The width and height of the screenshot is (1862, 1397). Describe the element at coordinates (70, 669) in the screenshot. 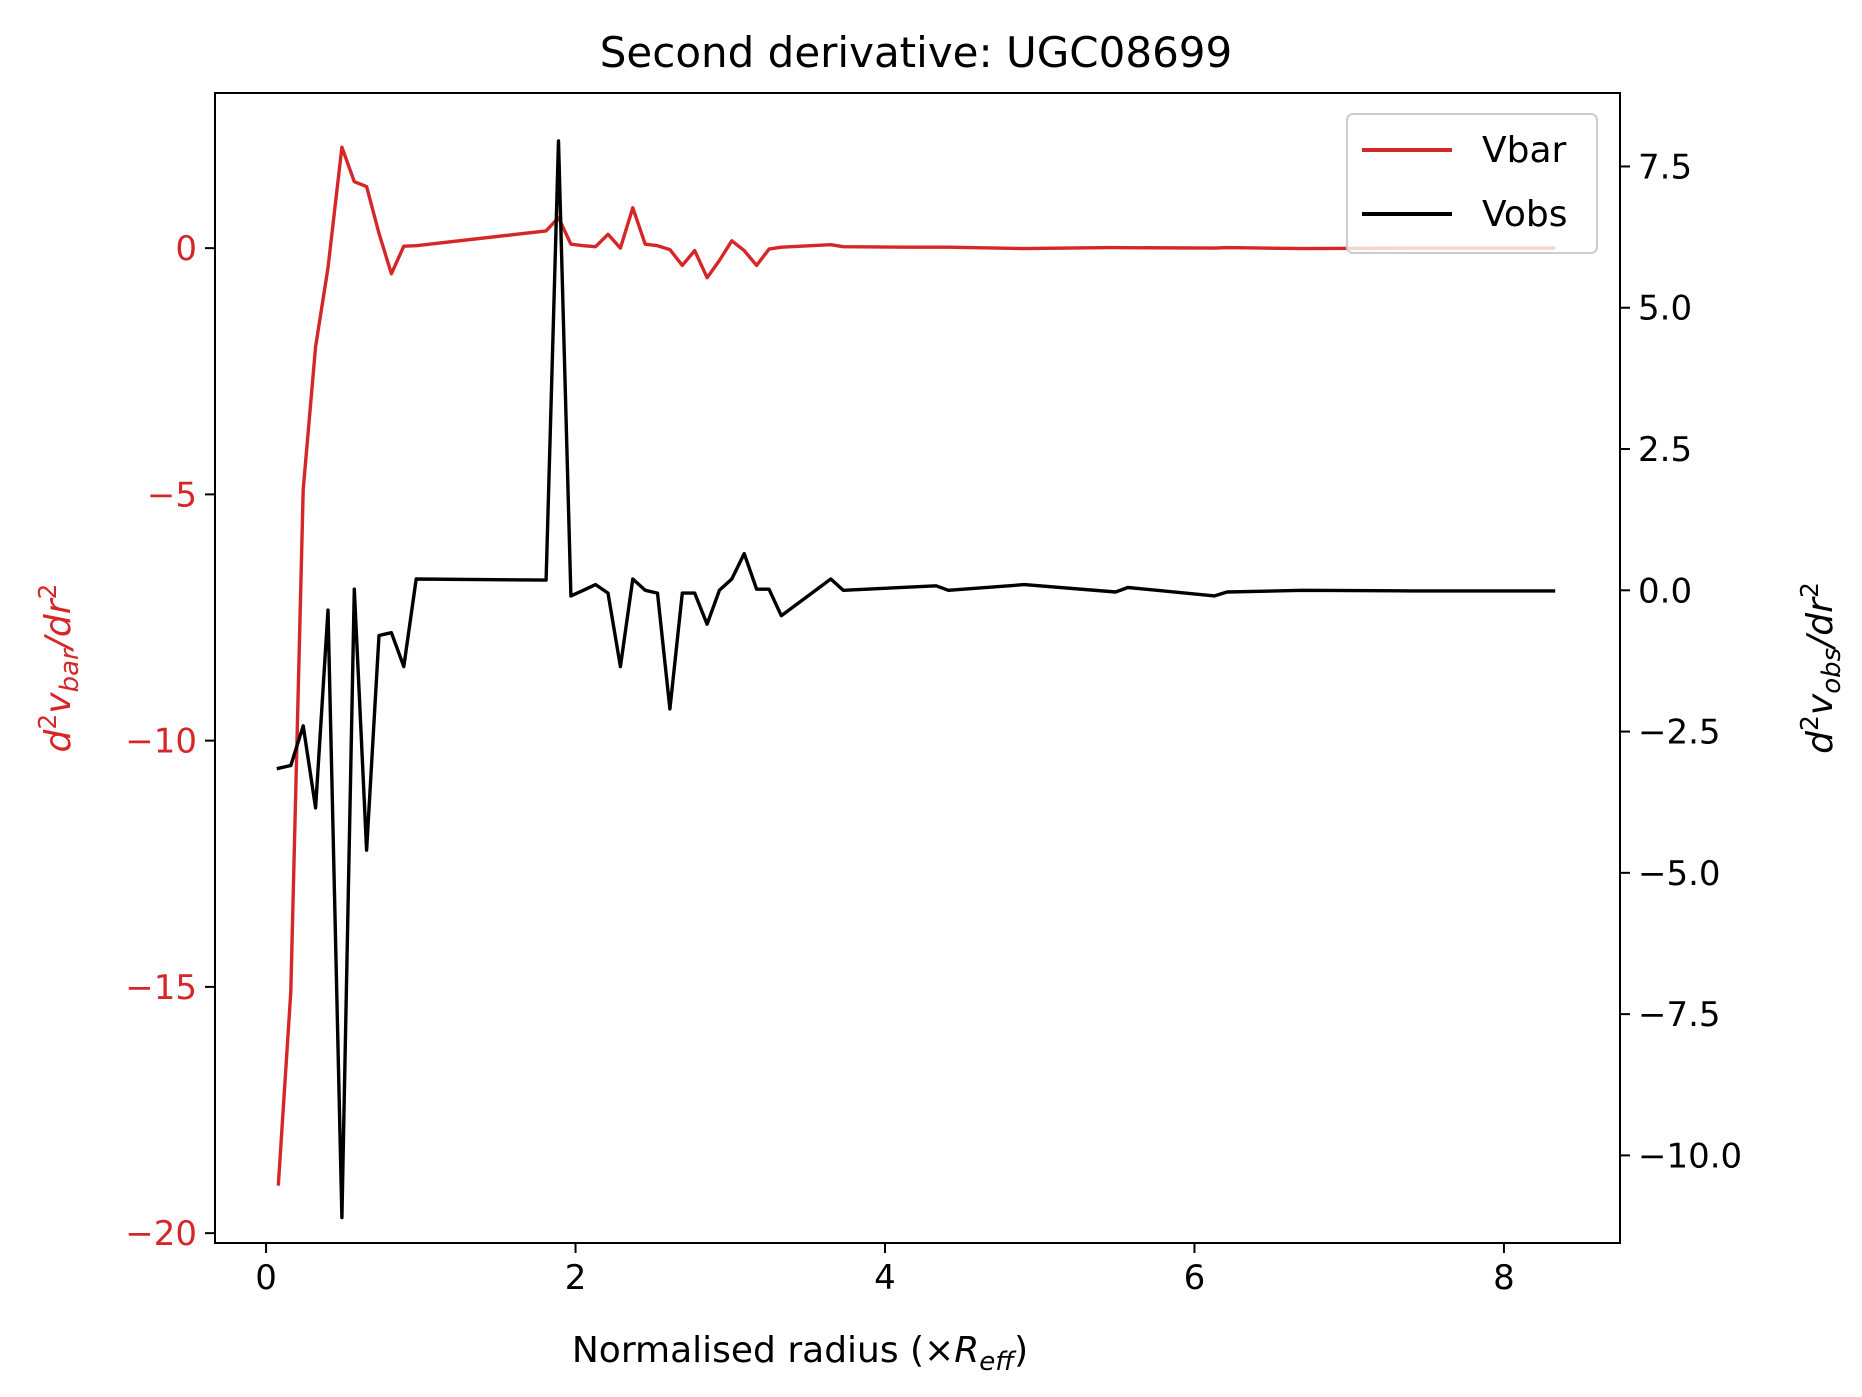

I see `y-left-label-sub: bar` at that location.